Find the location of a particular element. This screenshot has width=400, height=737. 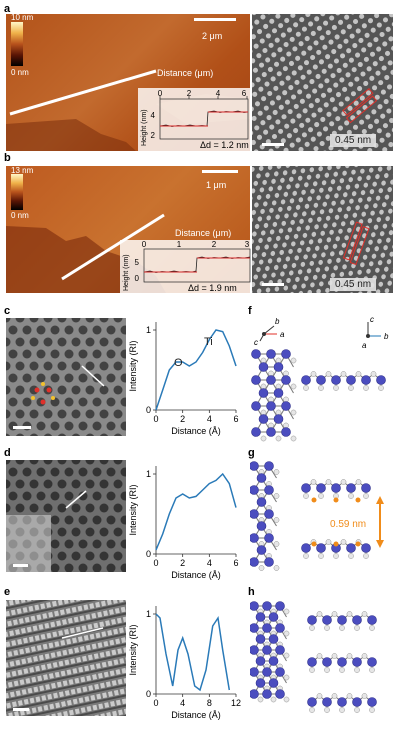

colorbar-top-b: 13 nm is located at coordinates (22, 170).